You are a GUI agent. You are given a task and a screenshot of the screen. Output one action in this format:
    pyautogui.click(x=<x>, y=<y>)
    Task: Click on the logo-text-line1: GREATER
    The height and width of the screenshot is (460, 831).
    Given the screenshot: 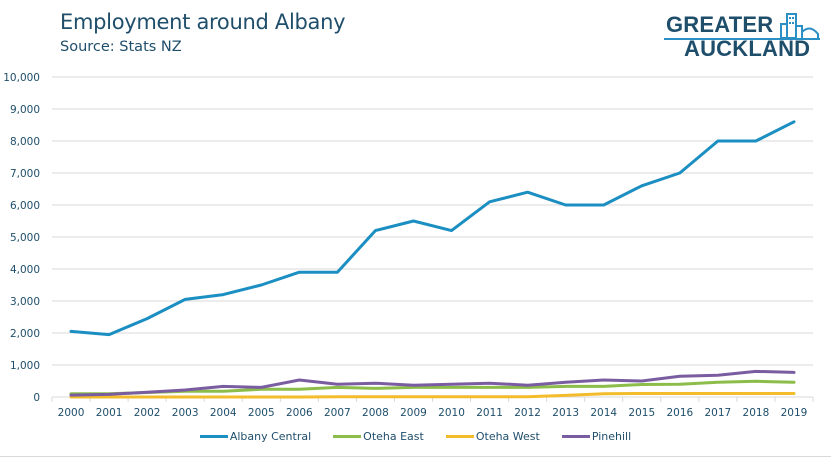 What is the action you would take?
    pyautogui.click(x=720, y=24)
    